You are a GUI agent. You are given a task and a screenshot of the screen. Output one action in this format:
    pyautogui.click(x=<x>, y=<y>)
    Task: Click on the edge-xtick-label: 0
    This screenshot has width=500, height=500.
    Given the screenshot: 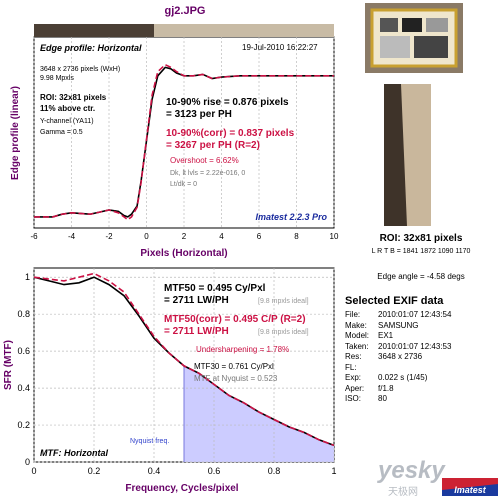 What is the action you would take?
    pyautogui.click(x=146, y=236)
    